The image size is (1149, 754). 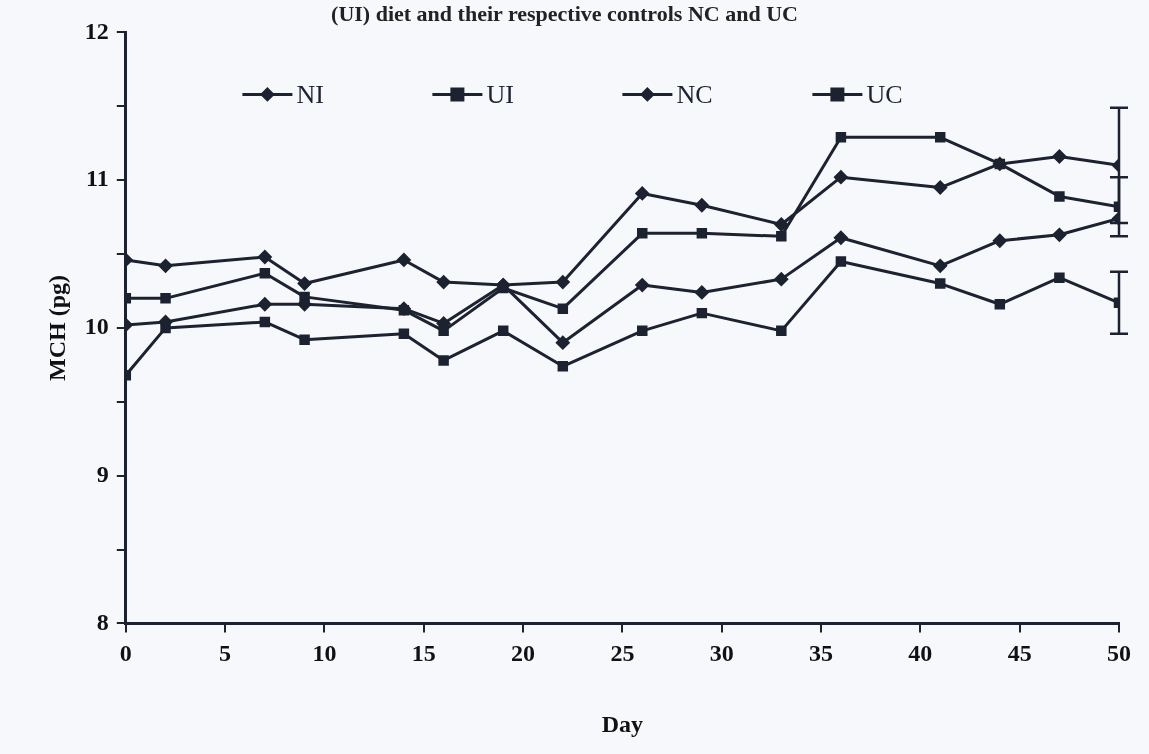 I want to click on x-tick-label: 10, so click(x=324, y=653).